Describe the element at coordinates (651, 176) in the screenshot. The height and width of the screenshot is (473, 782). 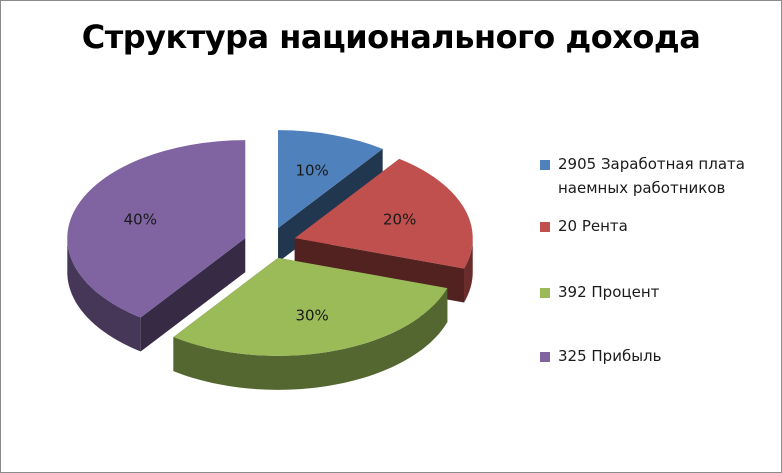
I see `legend-label: 2905 Заработная плата наемных работников` at that location.